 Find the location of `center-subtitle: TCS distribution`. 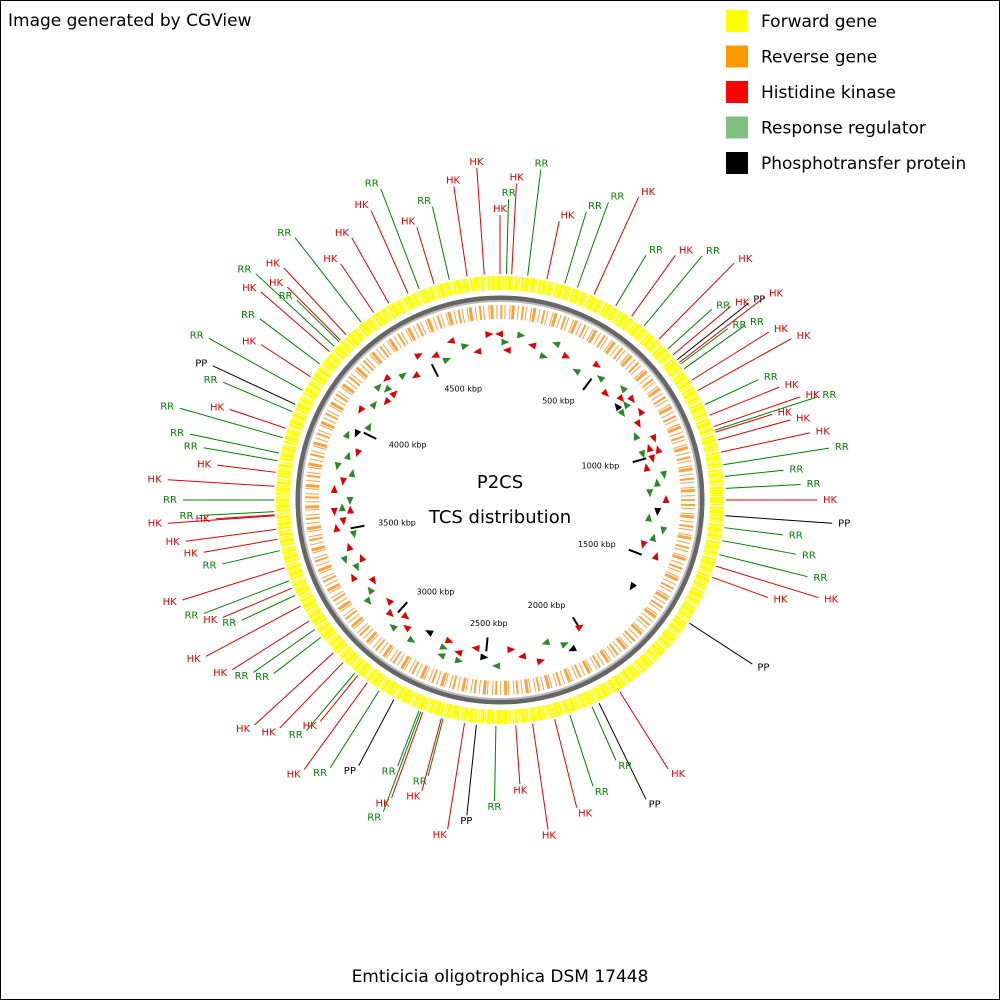

center-subtitle: TCS distribution is located at coordinates (499, 517).